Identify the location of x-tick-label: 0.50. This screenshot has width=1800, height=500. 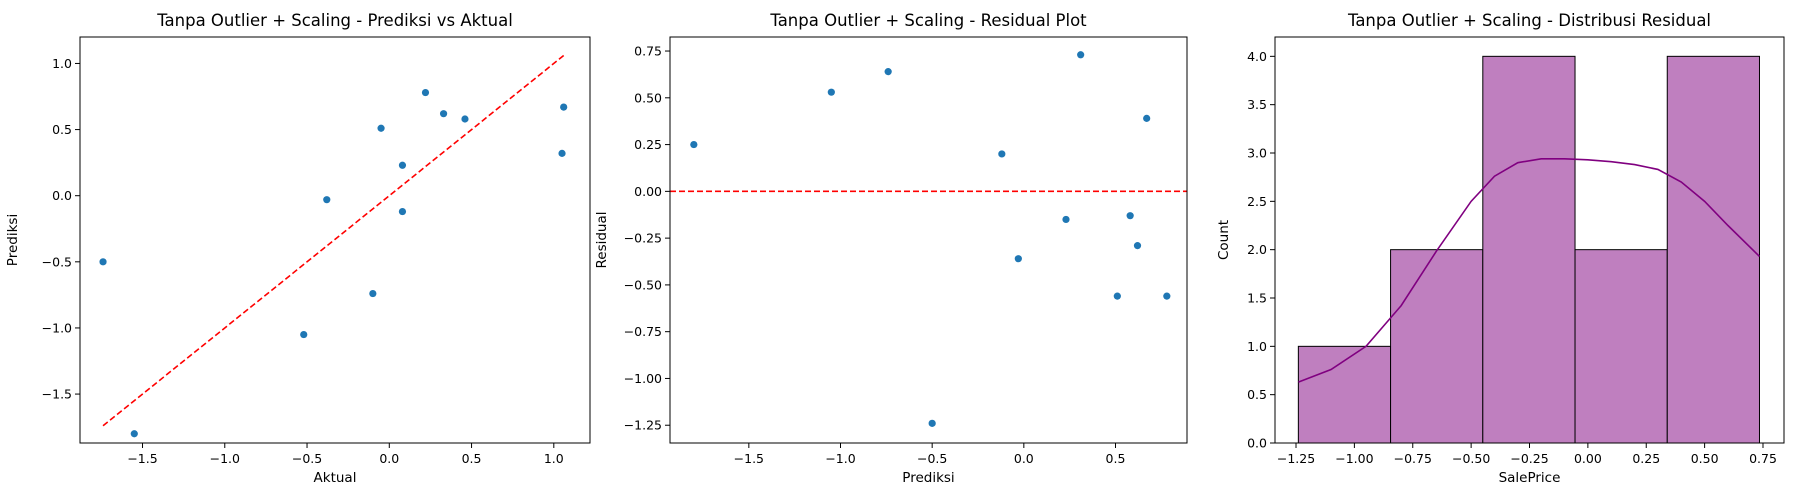
(1705, 458).